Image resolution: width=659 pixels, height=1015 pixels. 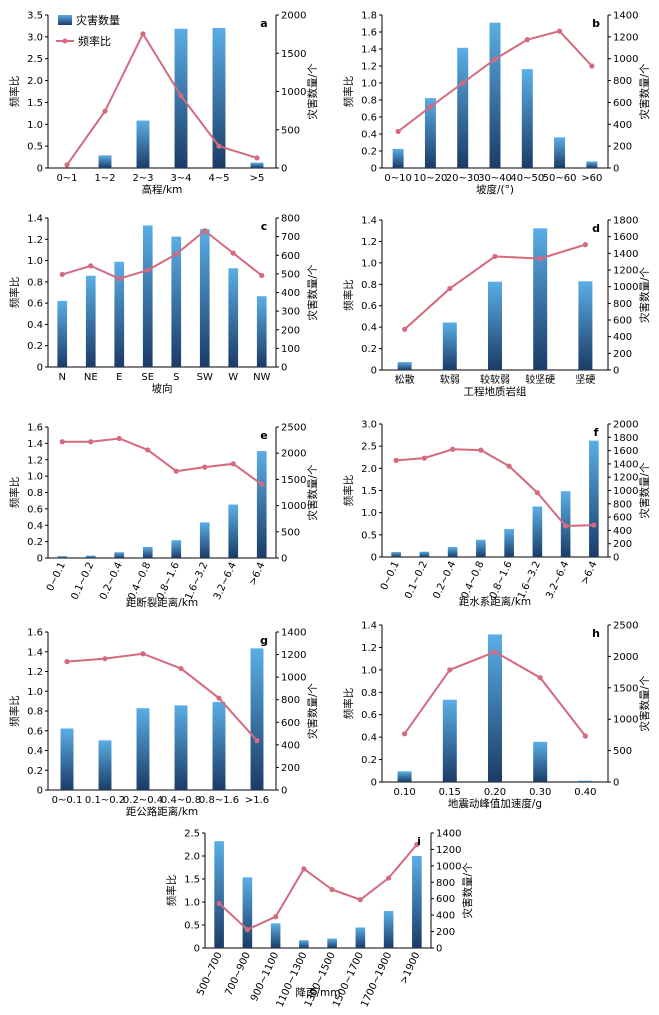 I want to click on right-tick-label: 2000, so click(x=625, y=657).